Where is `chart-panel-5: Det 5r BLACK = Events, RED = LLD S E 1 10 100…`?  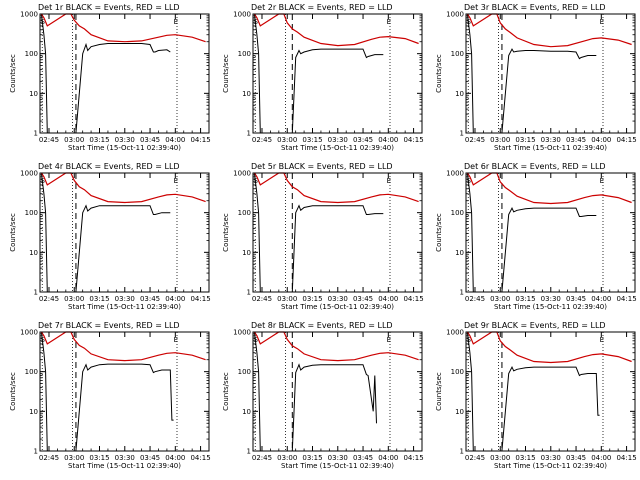
chart-panel-5: Det 5r BLACK = Events, RED = LLD S E 1 10 100… is located at coordinates (323, 236).